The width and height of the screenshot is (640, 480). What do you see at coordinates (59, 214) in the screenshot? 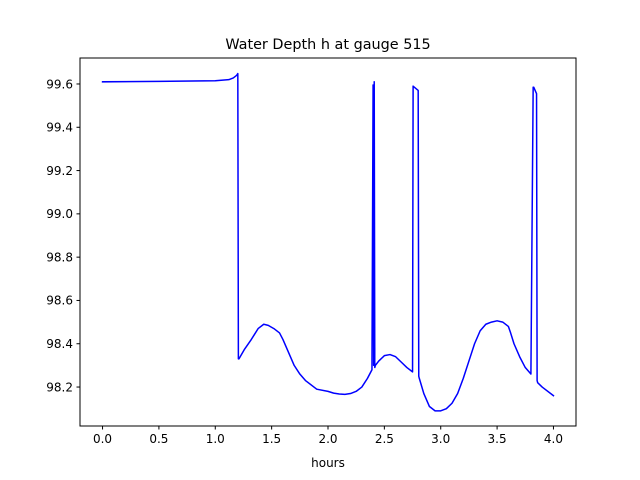
I see `y-tick-label: 99.0` at bounding box center [59, 214].